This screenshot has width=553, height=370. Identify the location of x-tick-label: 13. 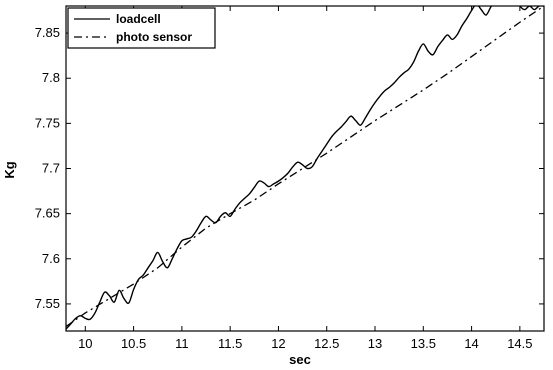
(375, 343).